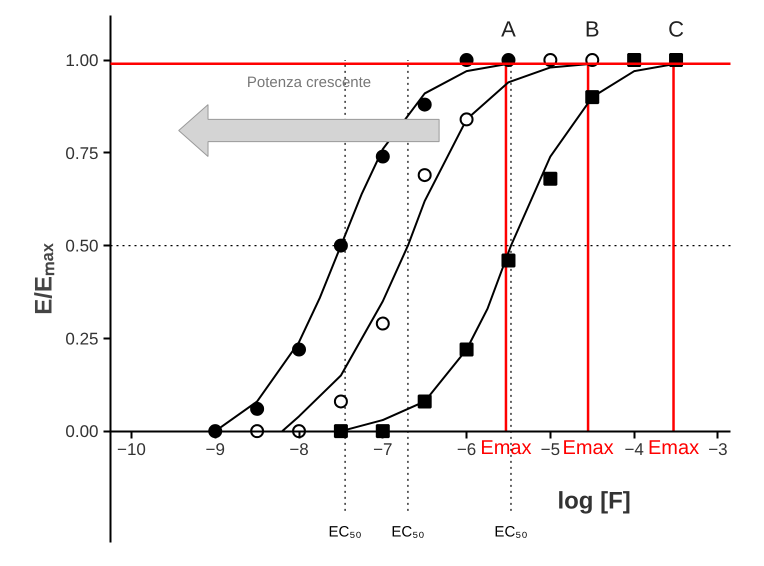  Describe the element at coordinates (131, 450) in the screenshot. I see `x-tick-label: −10` at that location.